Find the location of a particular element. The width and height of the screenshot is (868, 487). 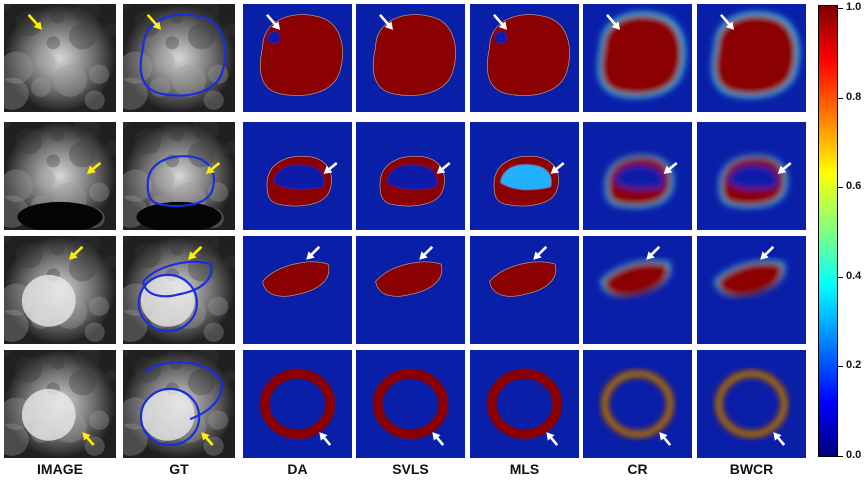

colorbar-tick-label: 0.2 is located at coordinates (854, 365).